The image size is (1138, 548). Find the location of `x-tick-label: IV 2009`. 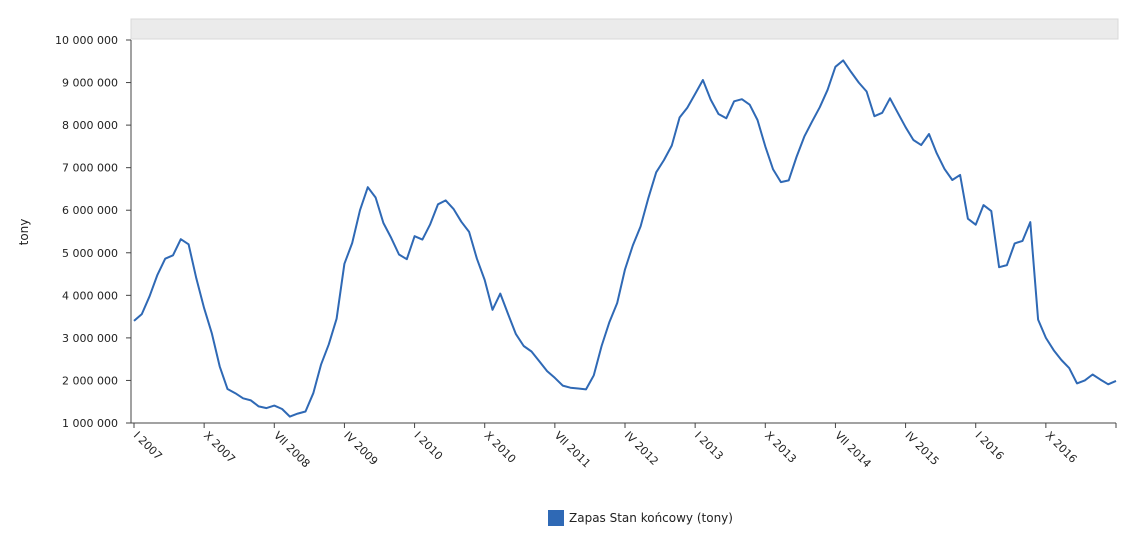

x-tick-label: IV 2009 is located at coordinates (360, 448).